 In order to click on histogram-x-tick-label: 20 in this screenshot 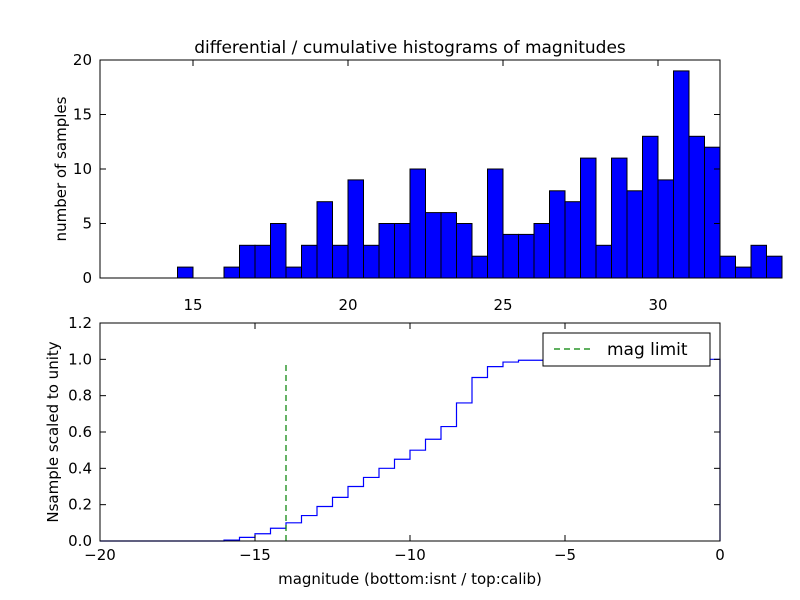, I will do `click(347, 305)`.